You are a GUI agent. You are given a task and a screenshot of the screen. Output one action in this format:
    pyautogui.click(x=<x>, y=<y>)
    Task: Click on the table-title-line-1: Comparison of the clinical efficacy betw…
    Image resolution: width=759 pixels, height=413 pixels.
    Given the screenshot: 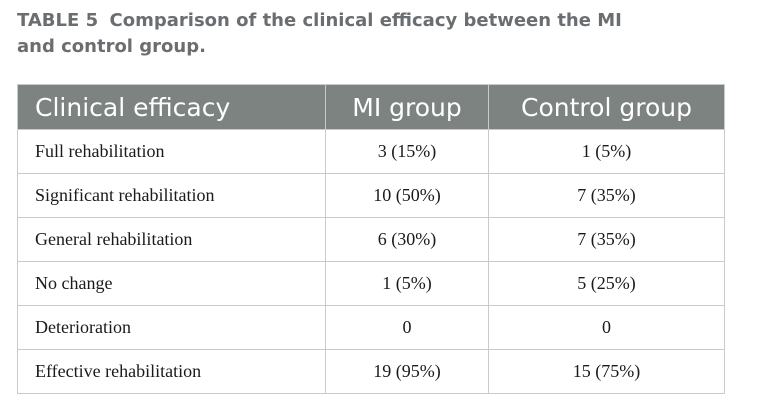 What is the action you would take?
    pyautogui.click(x=365, y=20)
    